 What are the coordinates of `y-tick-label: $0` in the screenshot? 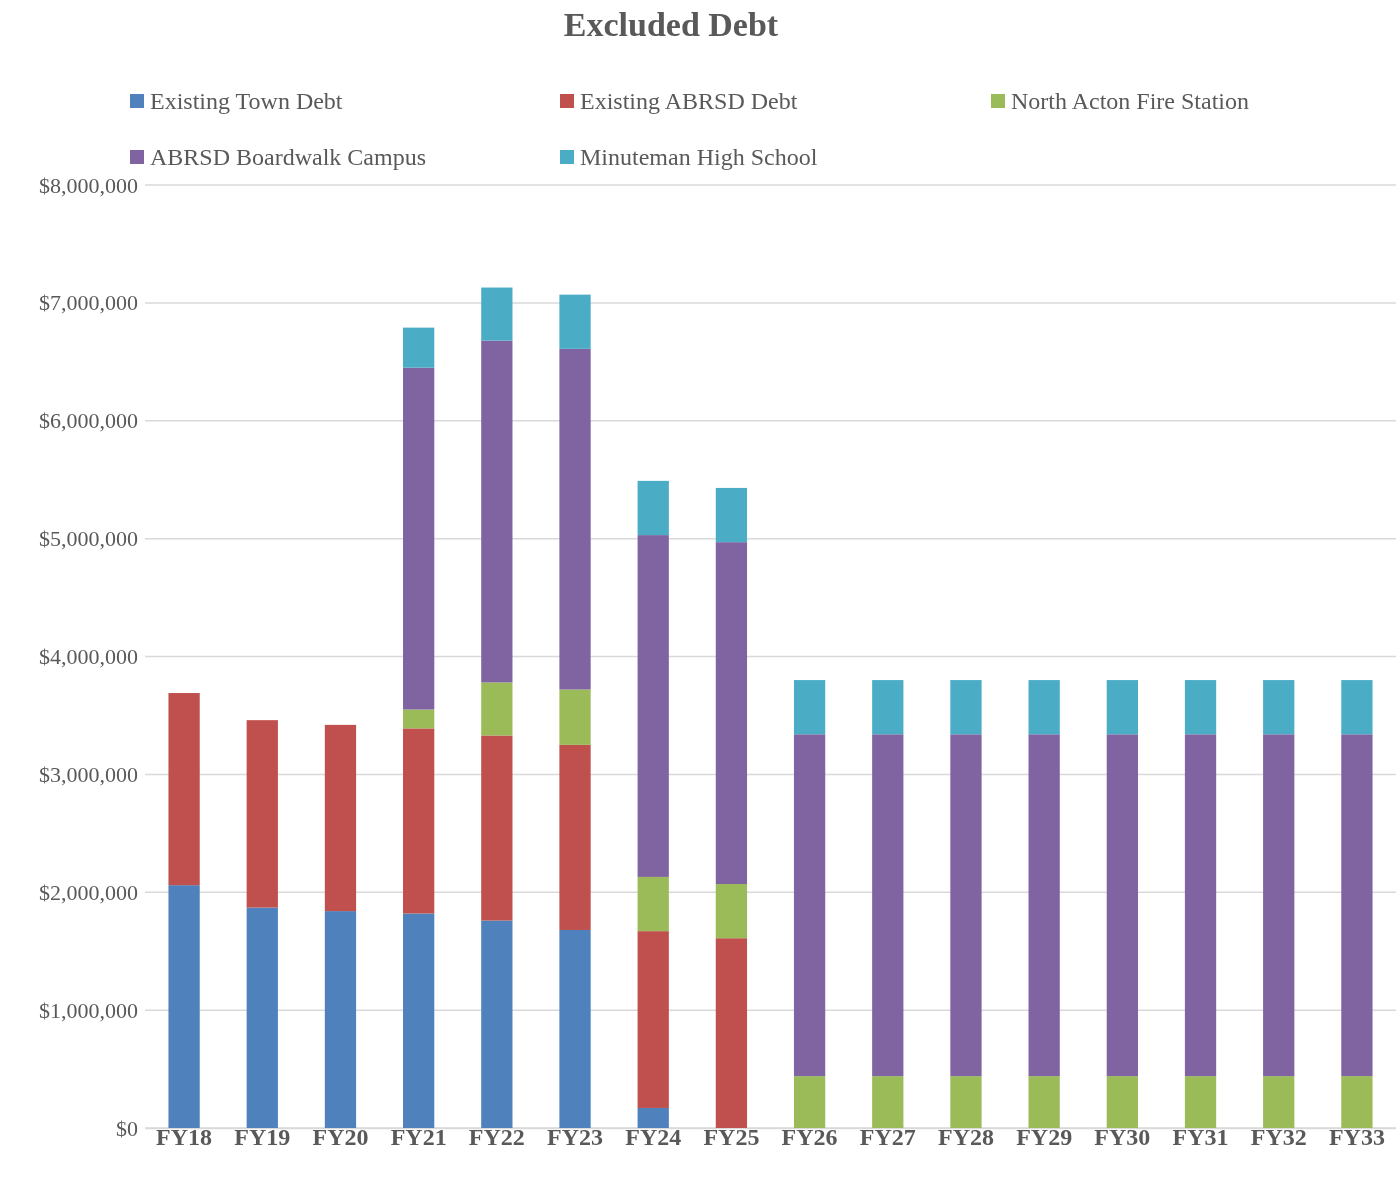 It's located at (127, 1128).